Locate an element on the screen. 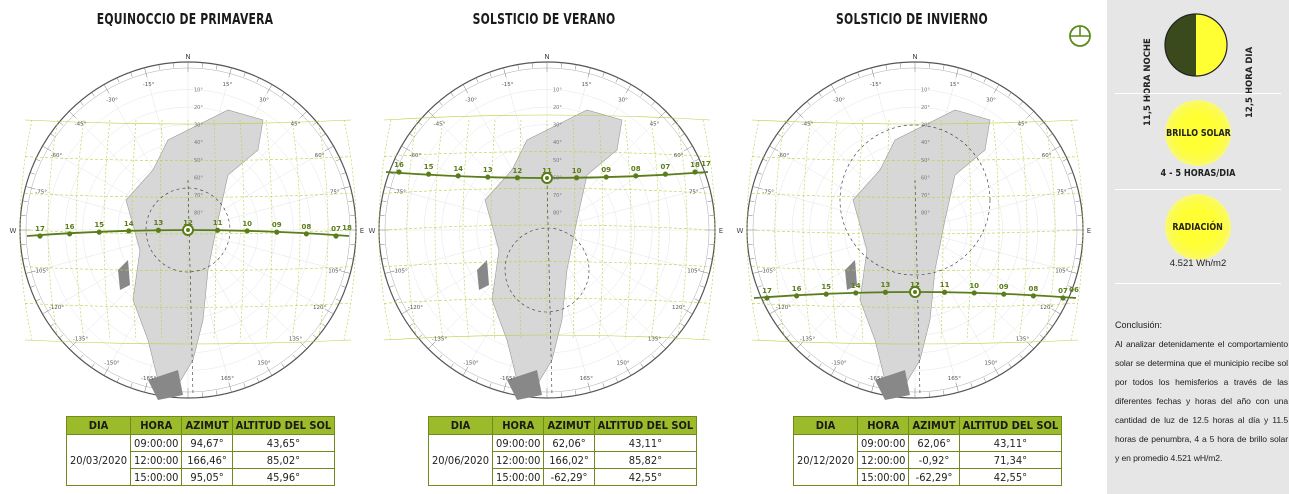  cell-azimut: 166,02° is located at coordinates (569, 460).